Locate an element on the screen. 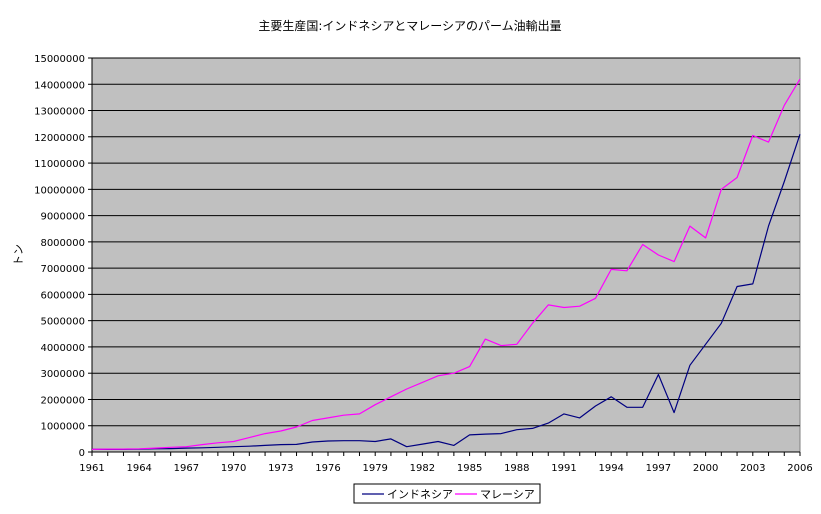 This screenshot has height=514, width=821. legend-box is located at coordinates (447, 493).